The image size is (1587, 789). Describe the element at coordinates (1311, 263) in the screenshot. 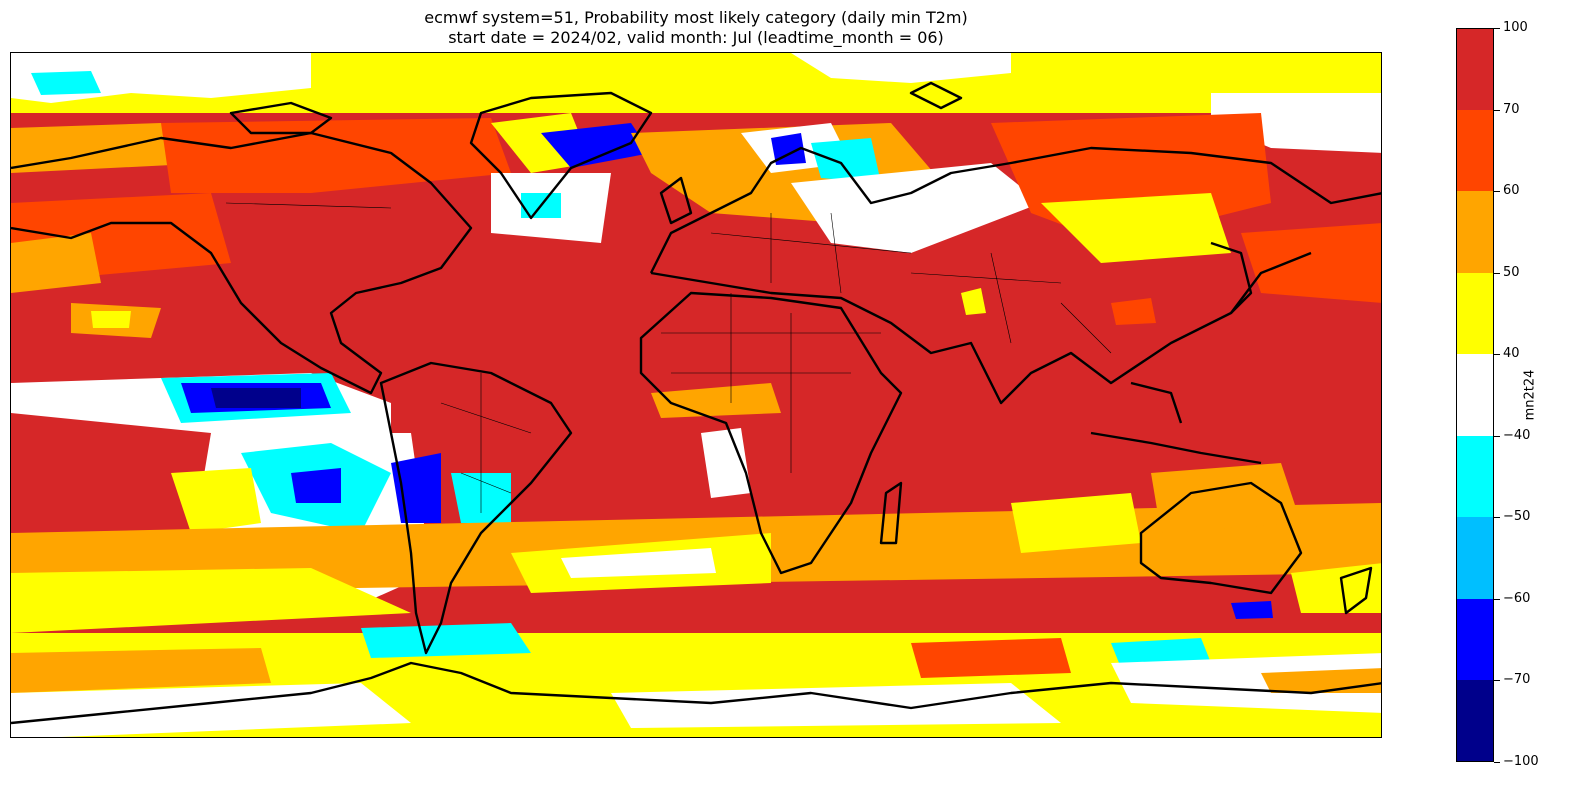

I see `nw-pacific-orangered` at that location.